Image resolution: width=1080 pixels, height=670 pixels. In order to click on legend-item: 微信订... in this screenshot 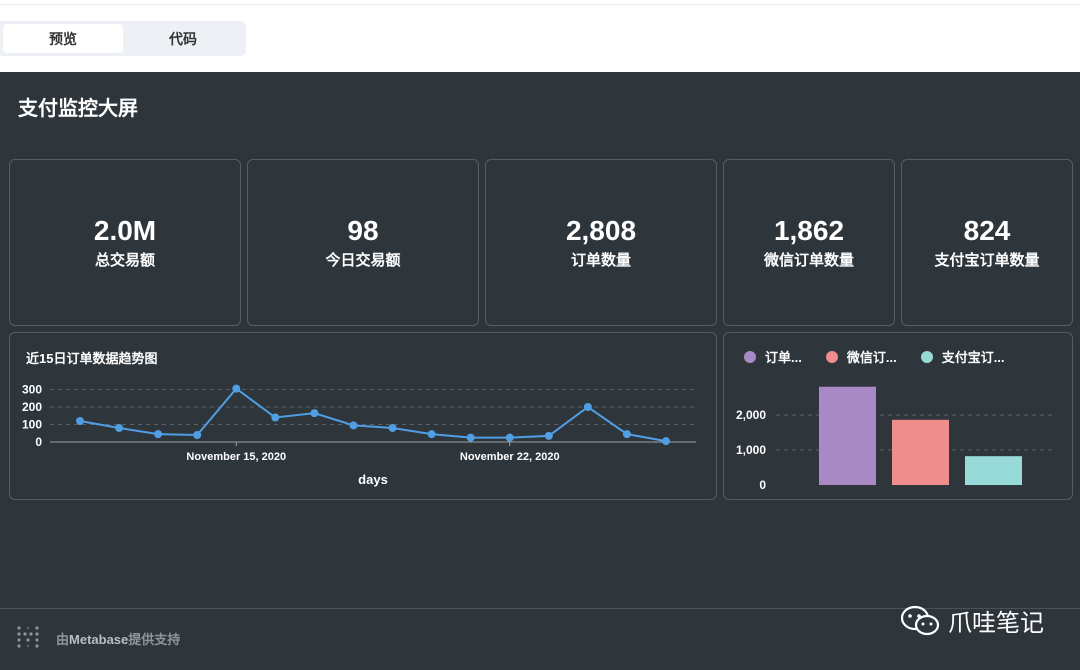, I will do `click(861, 356)`.